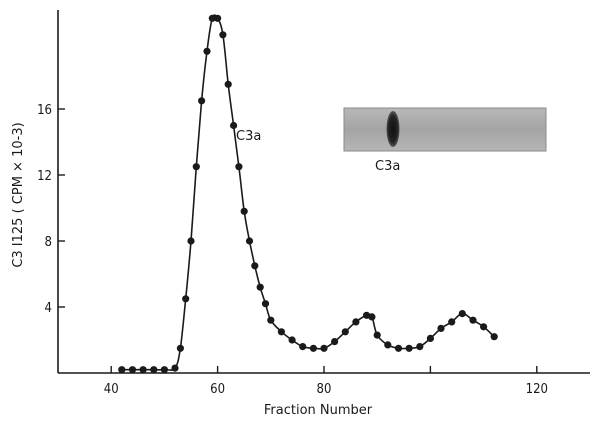  I want to click on x-axis-title: Fraction Number, so click(318, 410).